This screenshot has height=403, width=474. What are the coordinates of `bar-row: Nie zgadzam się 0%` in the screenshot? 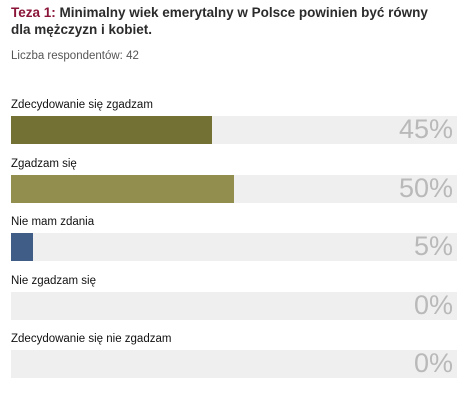 It's located at (234, 298).